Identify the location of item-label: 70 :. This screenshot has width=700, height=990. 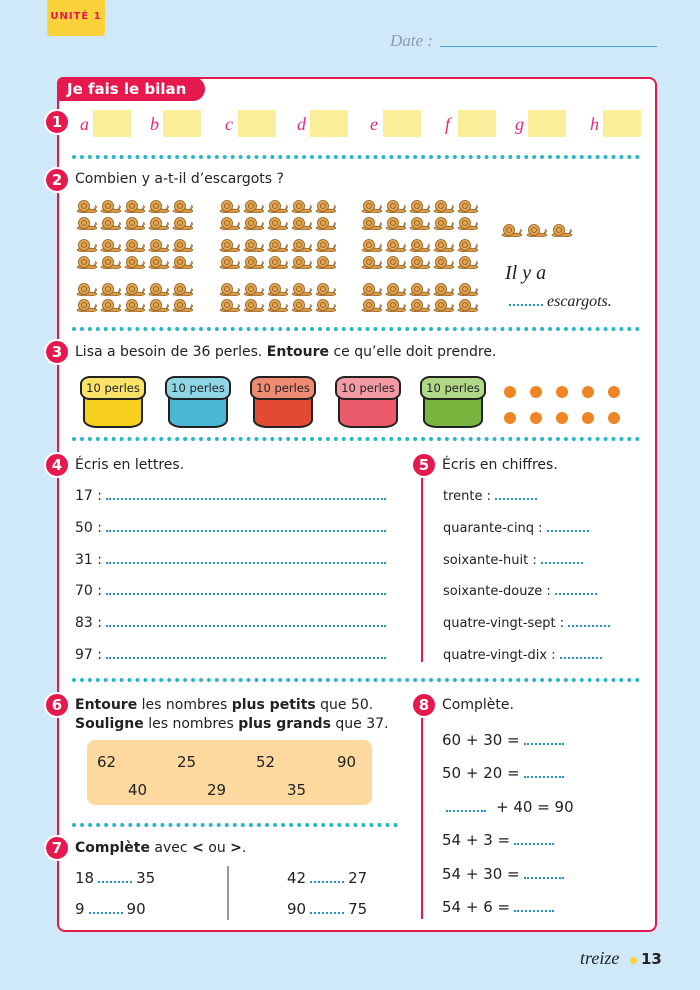
(88, 591).